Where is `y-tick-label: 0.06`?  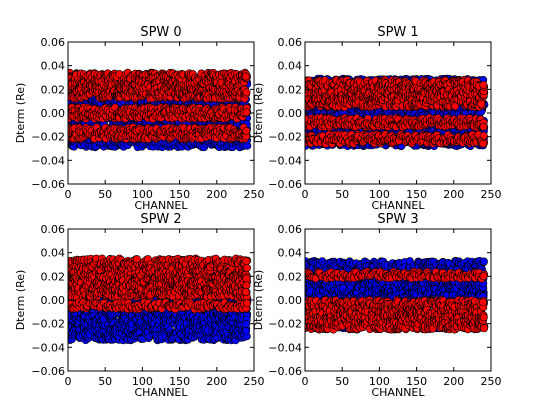
y-tick-label: 0.06 is located at coordinates (53, 42).